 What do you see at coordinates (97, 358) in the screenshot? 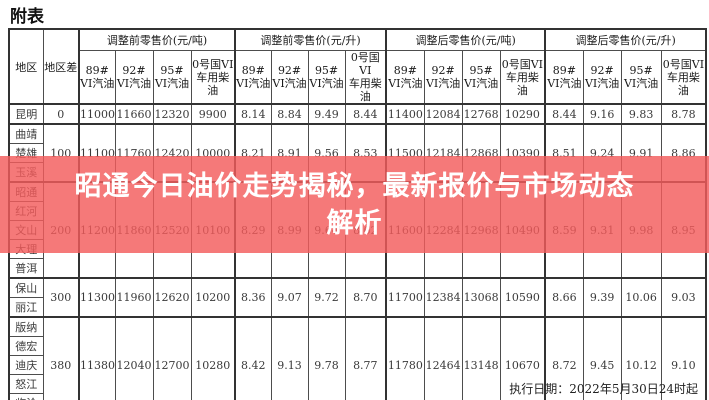
I see `price-cell: 11380` at bounding box center [97, 358].